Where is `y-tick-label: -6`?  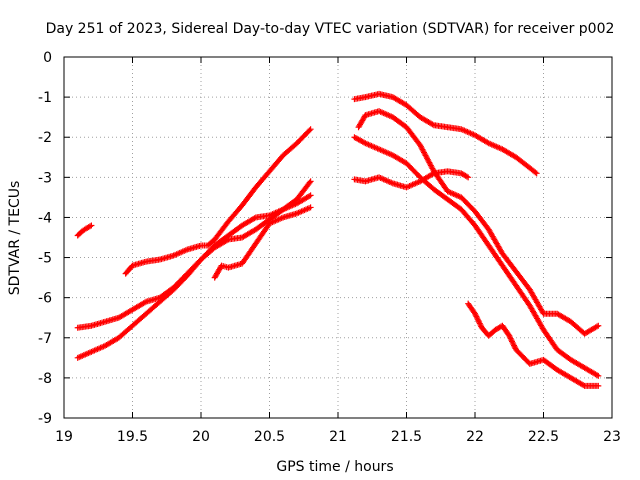 y-tick-label: -6 is located at coordinates (45, 299).